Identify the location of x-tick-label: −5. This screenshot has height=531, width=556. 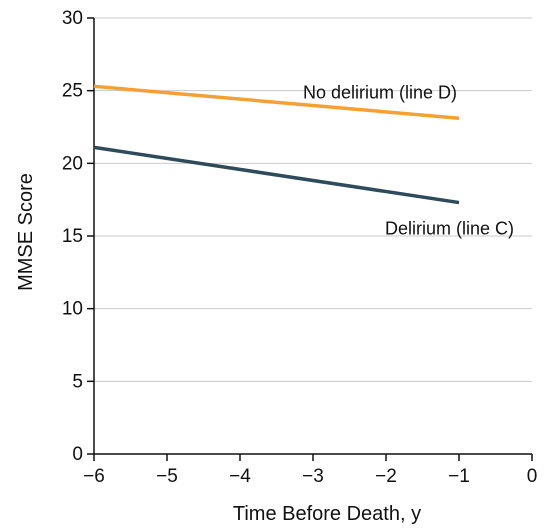
(167, 476).